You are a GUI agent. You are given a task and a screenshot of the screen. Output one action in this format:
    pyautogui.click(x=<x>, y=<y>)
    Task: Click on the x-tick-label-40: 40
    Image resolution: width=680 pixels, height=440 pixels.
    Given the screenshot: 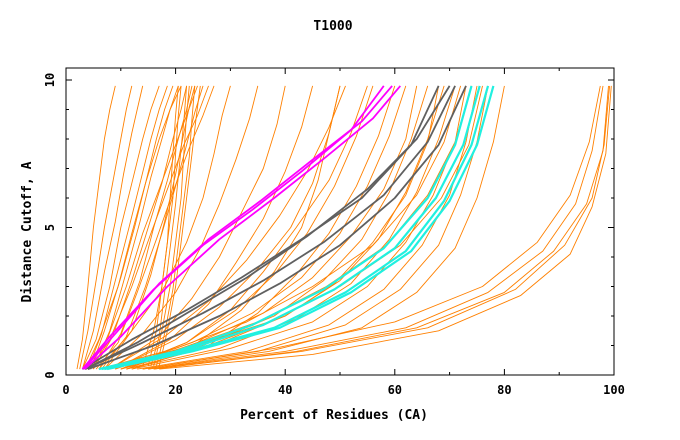 What is the action you would take?
    pyautogui.click(x=285, y=390)
    